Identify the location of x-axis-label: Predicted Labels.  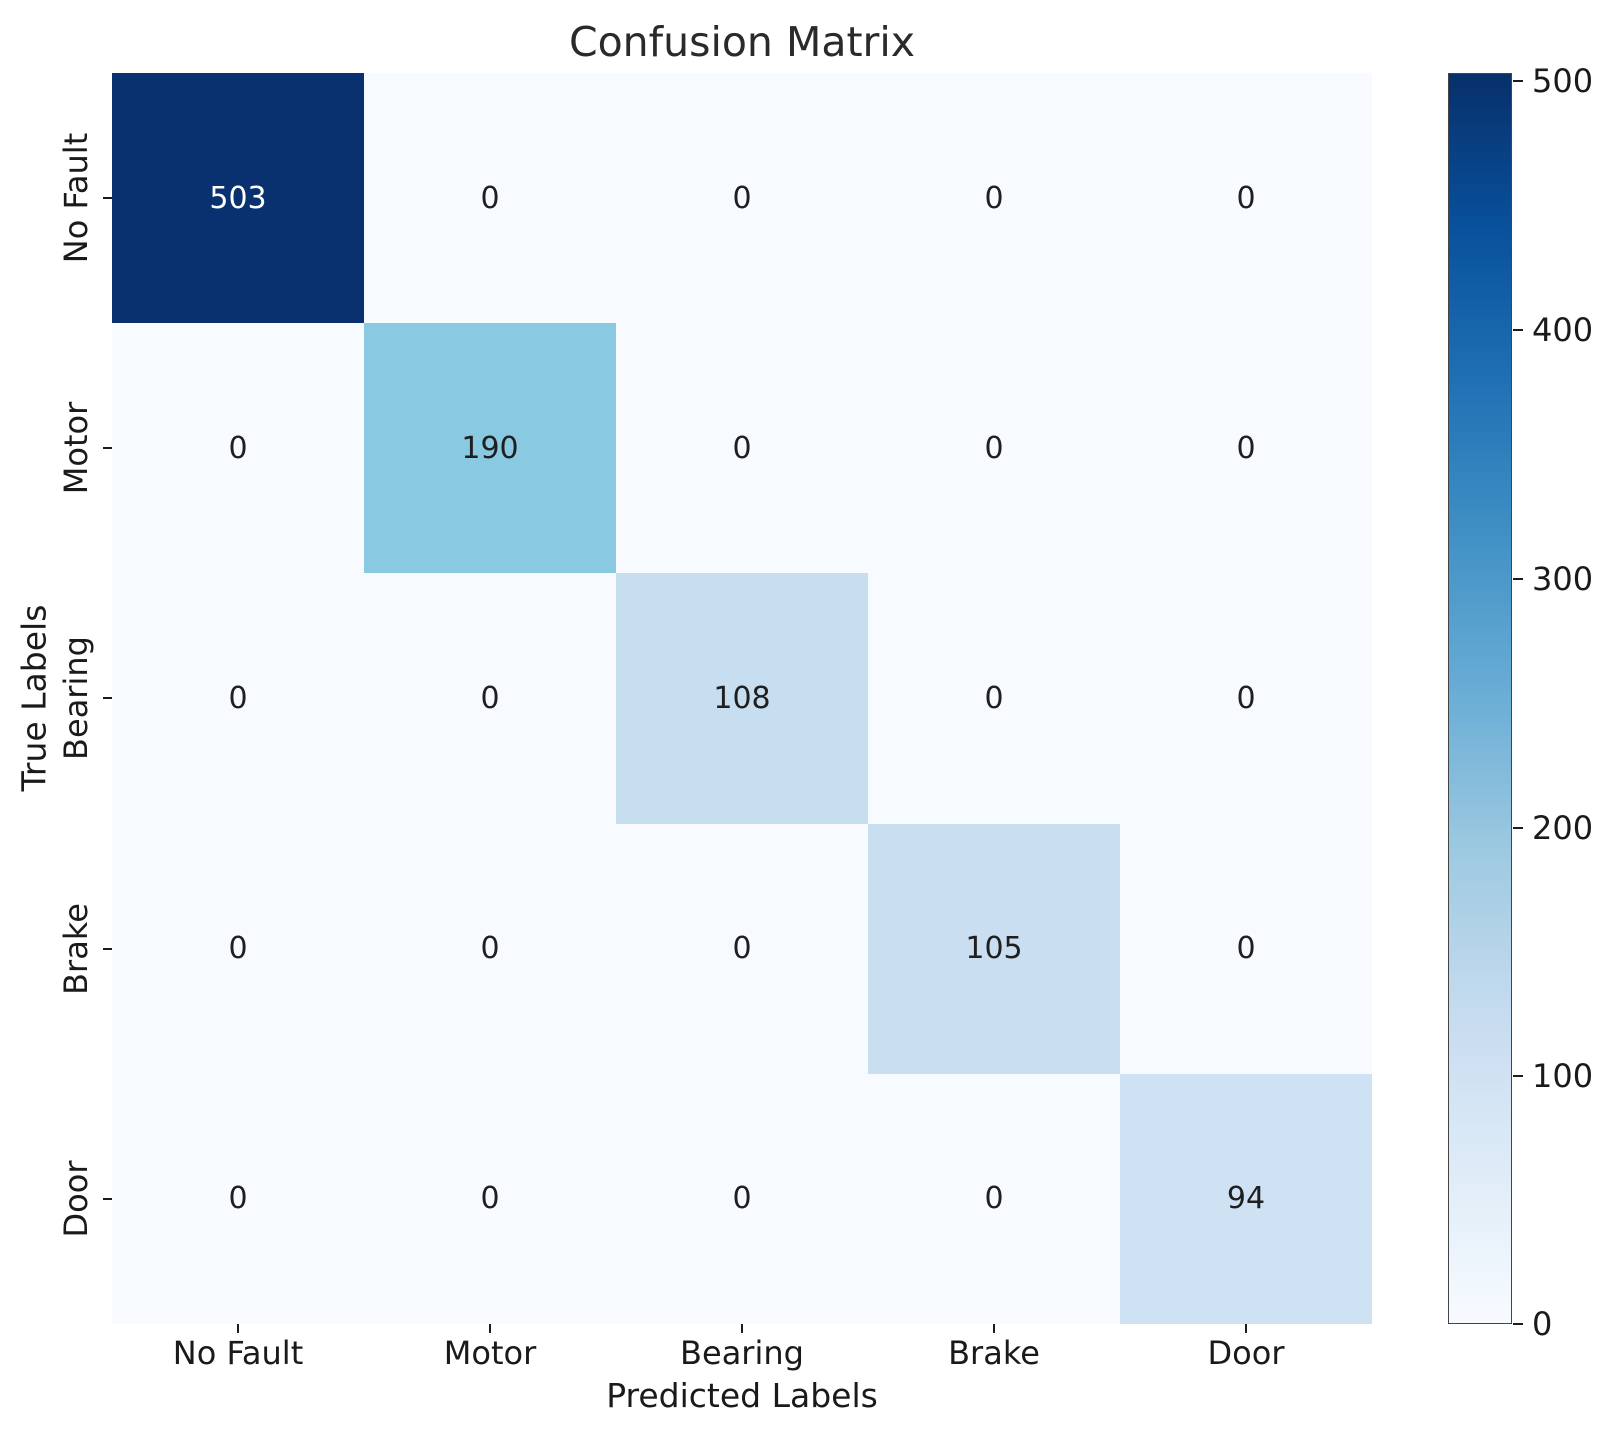
(742, 1395).